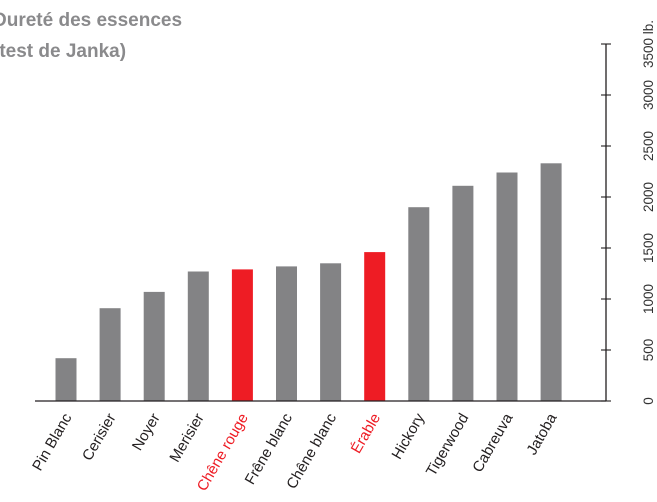 This screenshot has height=502, width=657. Describe the element at coordinates (648, 146) in the screenshot. I see `y-tick-label-5: 2500` at that location.